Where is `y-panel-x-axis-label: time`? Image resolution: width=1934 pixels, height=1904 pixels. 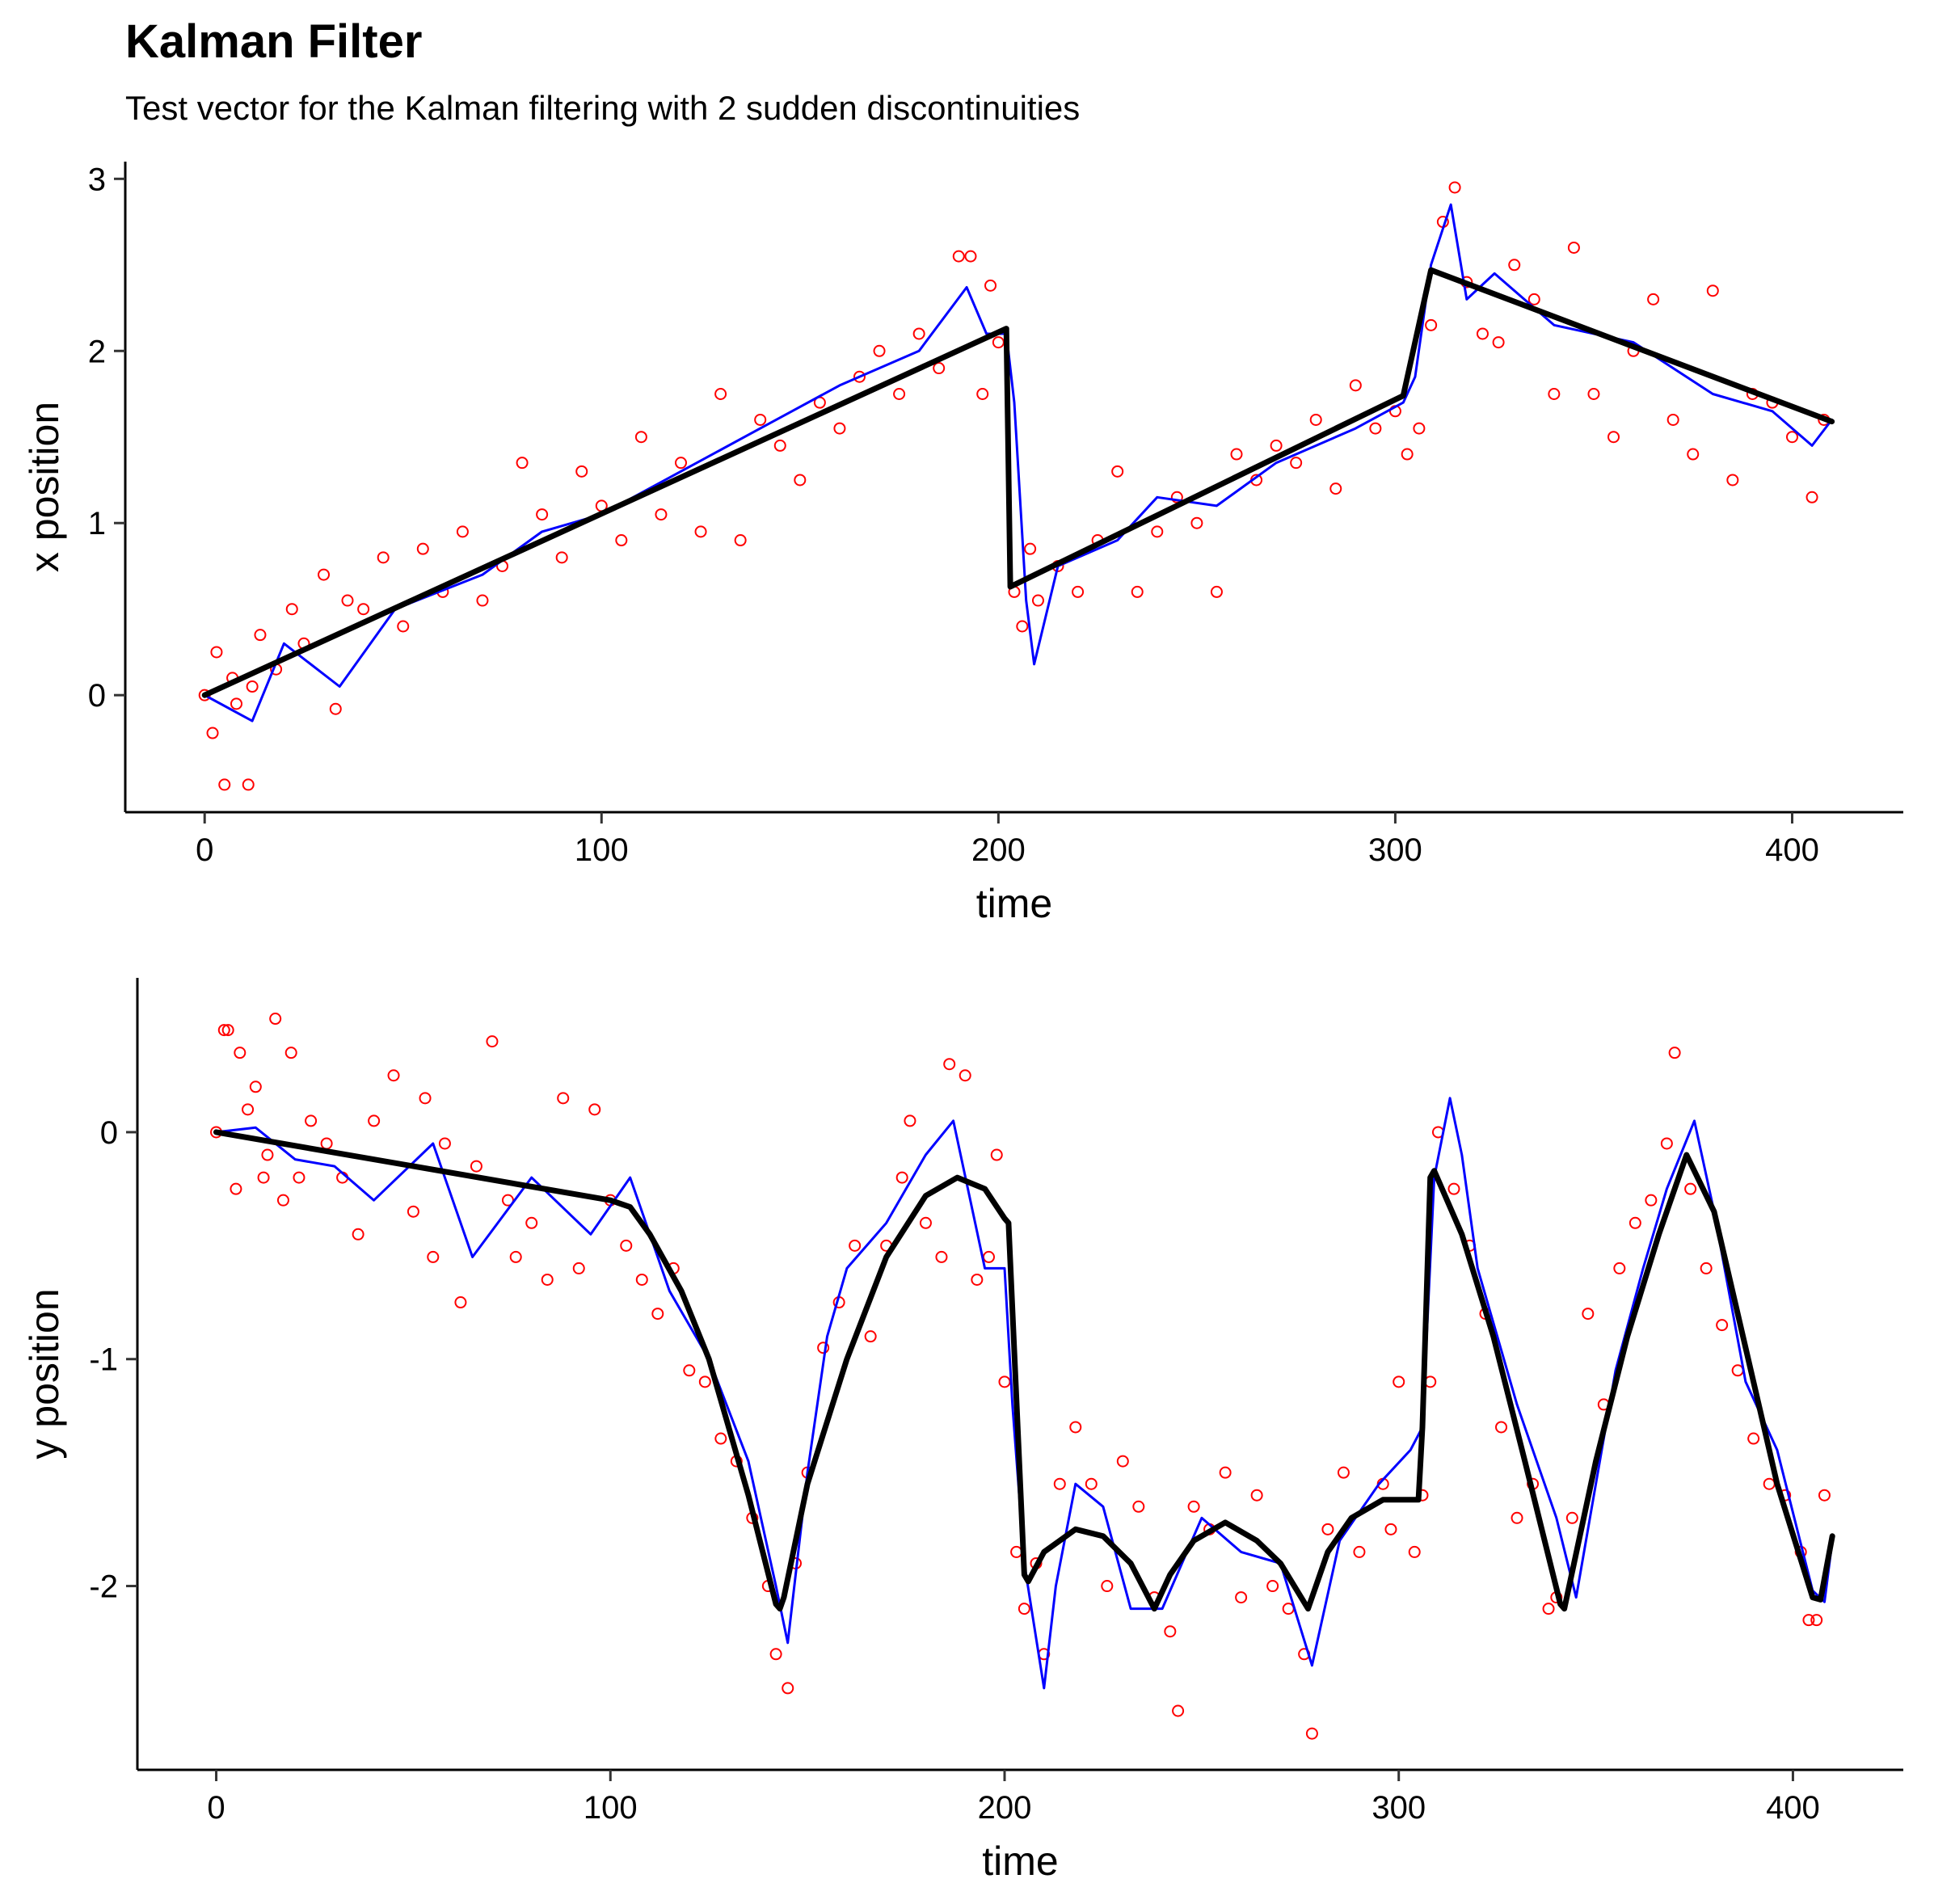
y-panel-x-axis-label: time is located at coordinates (1020, 1861).